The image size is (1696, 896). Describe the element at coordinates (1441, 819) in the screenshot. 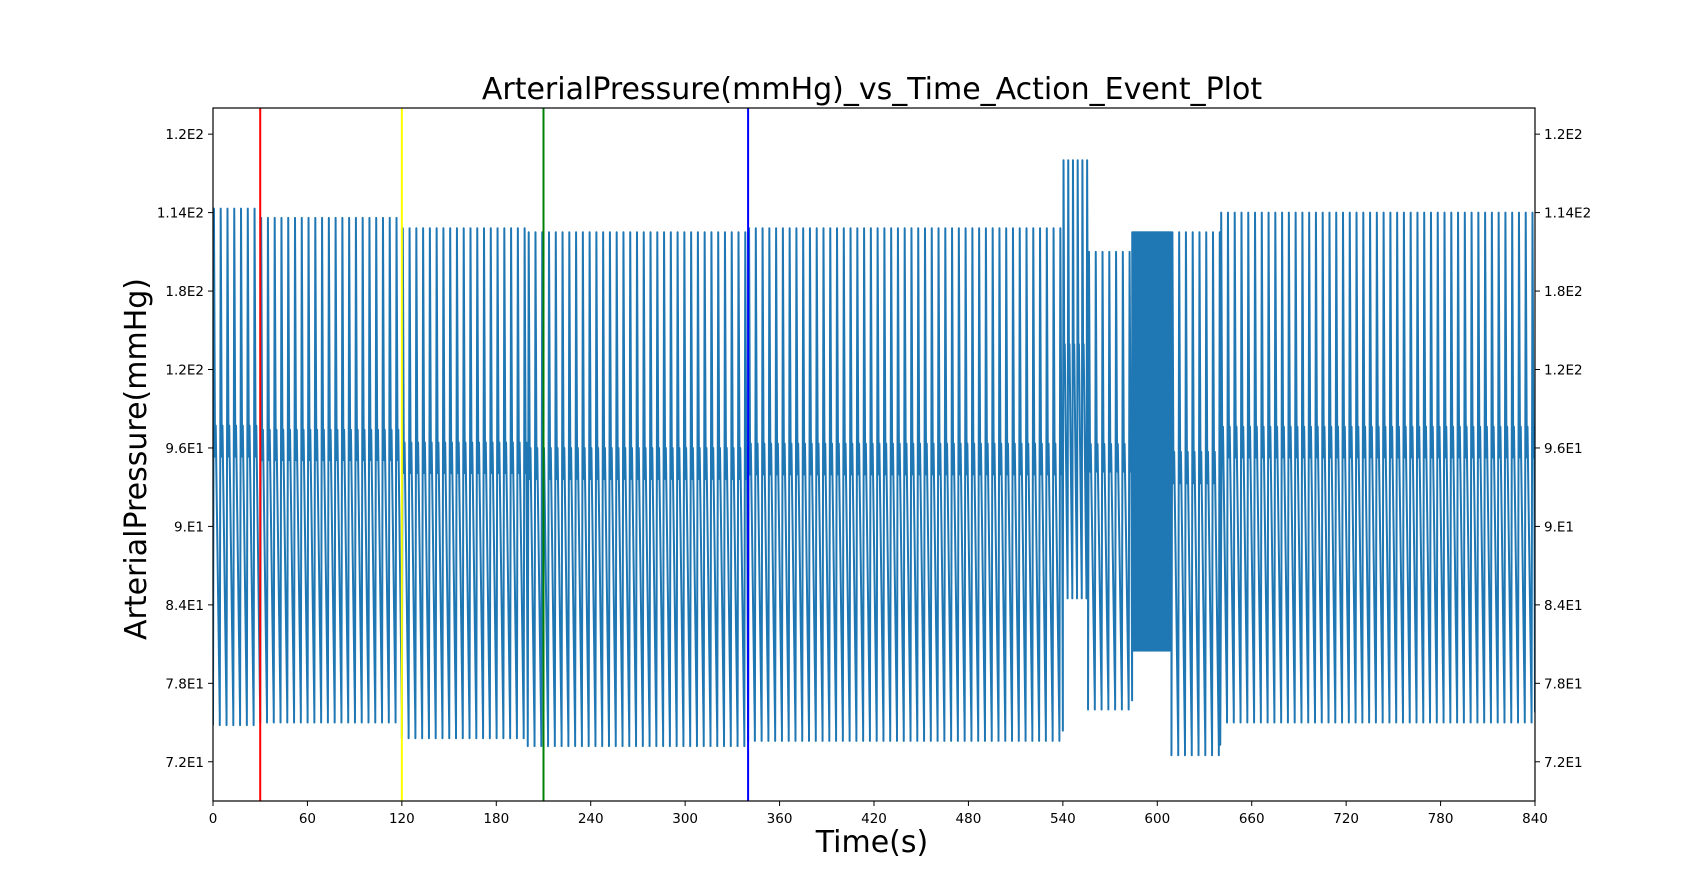

I see `x-tick-label-13: 780` at that location.